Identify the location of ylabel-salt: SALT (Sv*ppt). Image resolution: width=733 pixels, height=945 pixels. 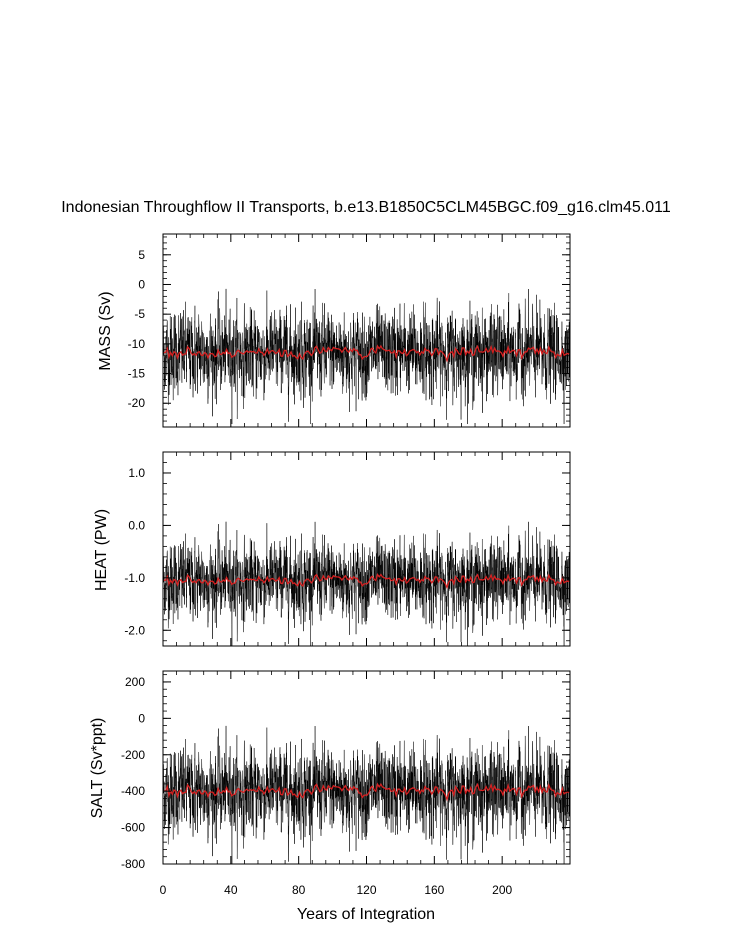
(97, 768).